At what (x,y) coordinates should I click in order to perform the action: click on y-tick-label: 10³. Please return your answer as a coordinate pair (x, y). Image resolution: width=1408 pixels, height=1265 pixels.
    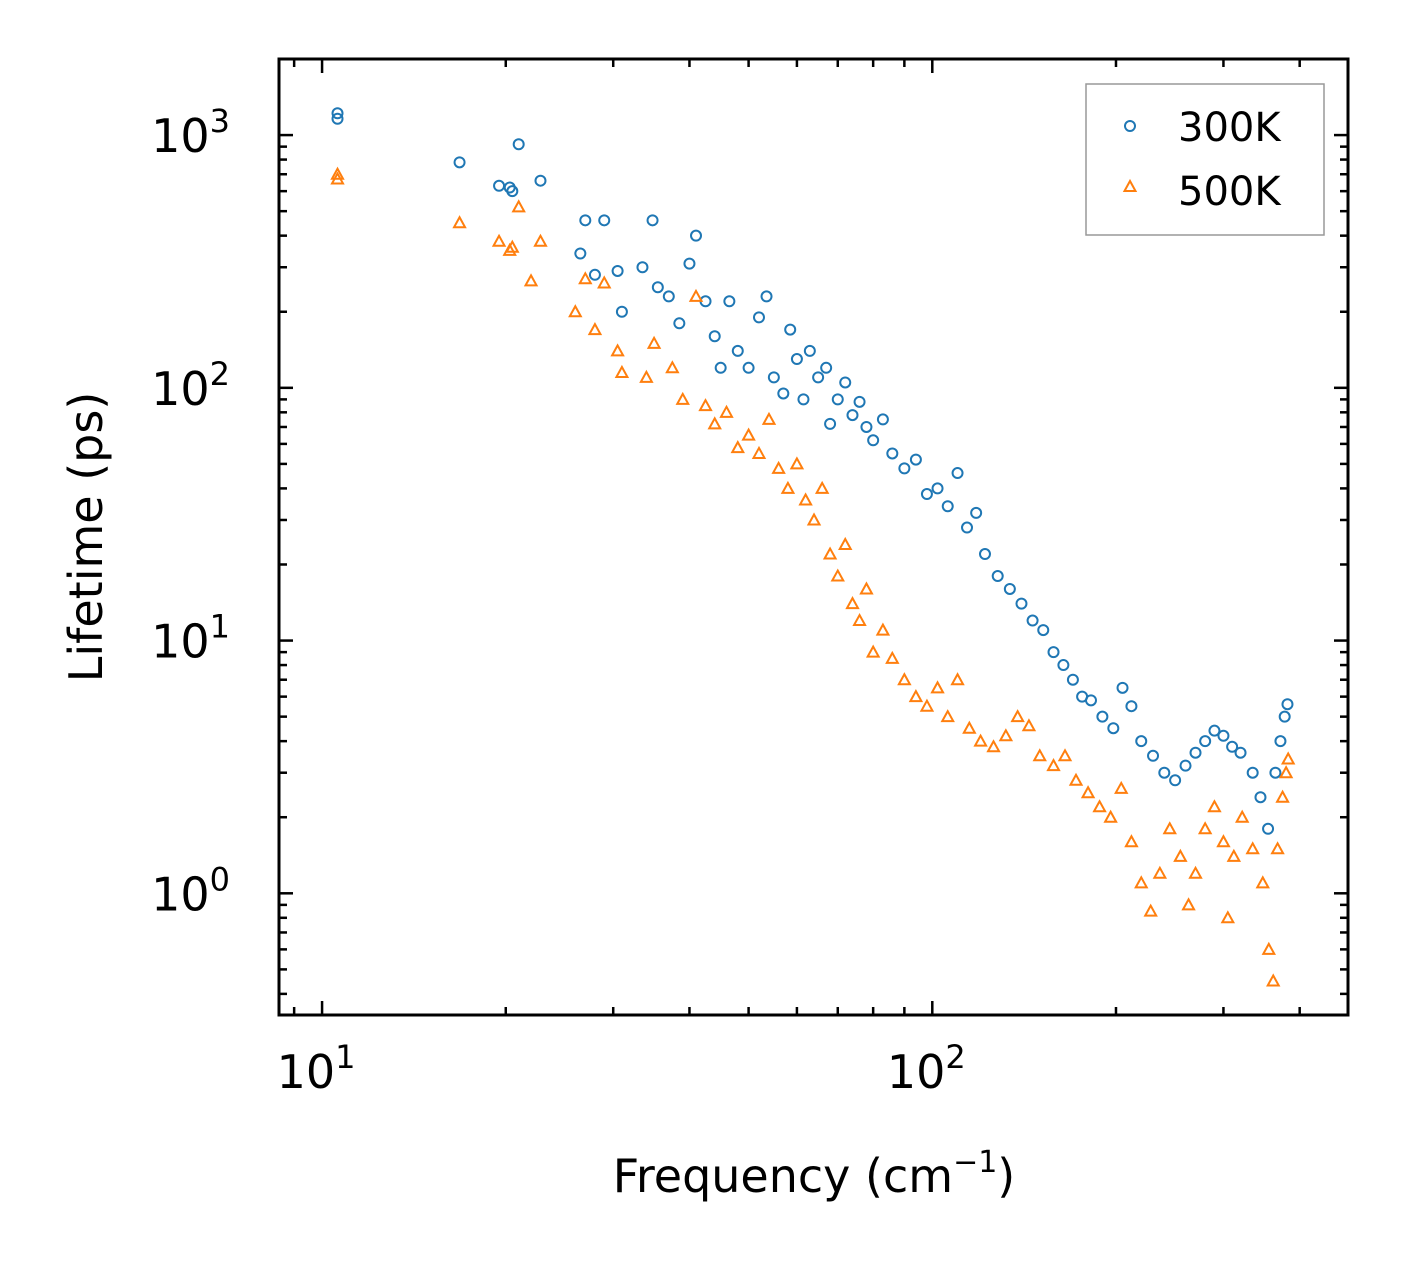
    Looking at the image, I should click on (190, 132).